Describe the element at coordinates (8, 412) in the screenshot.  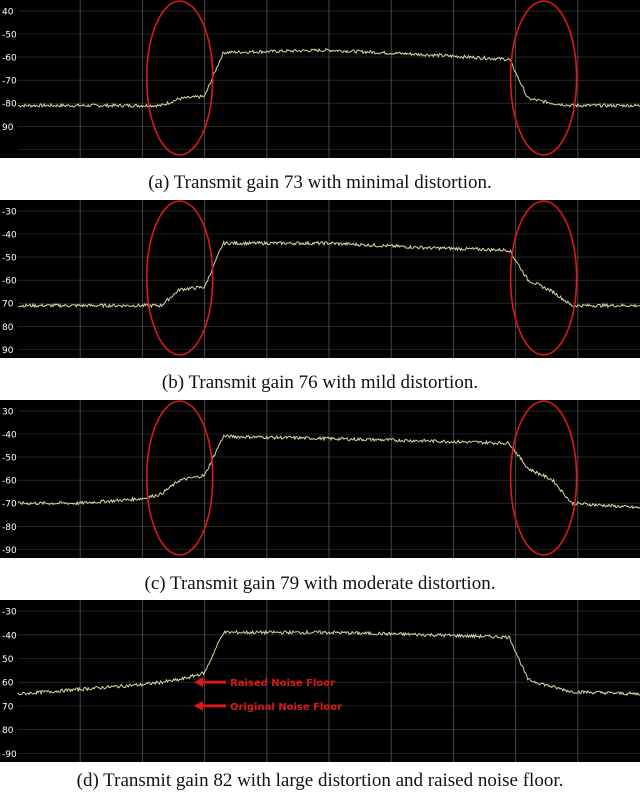
I see `y-tick-label: 30` at that location.